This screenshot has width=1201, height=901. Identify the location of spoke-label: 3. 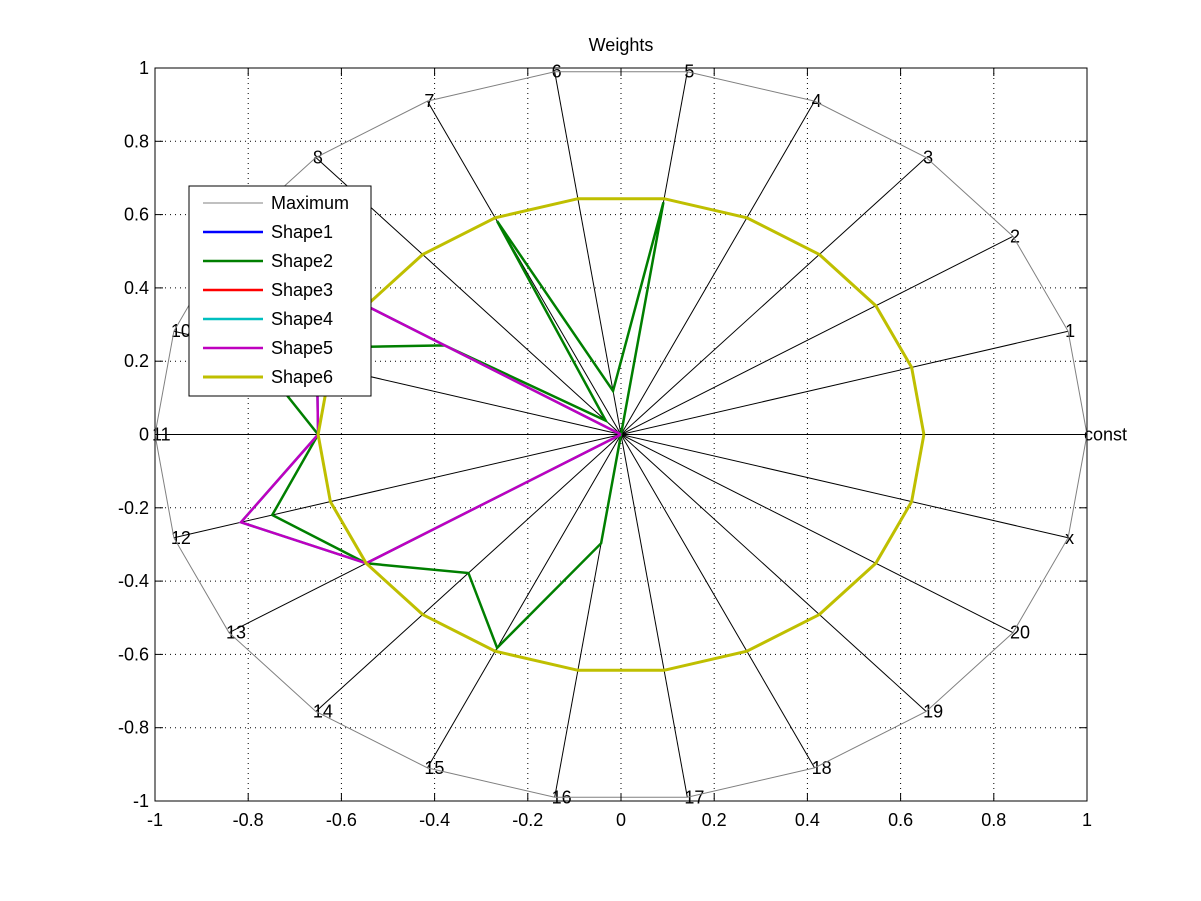
(928, 158).